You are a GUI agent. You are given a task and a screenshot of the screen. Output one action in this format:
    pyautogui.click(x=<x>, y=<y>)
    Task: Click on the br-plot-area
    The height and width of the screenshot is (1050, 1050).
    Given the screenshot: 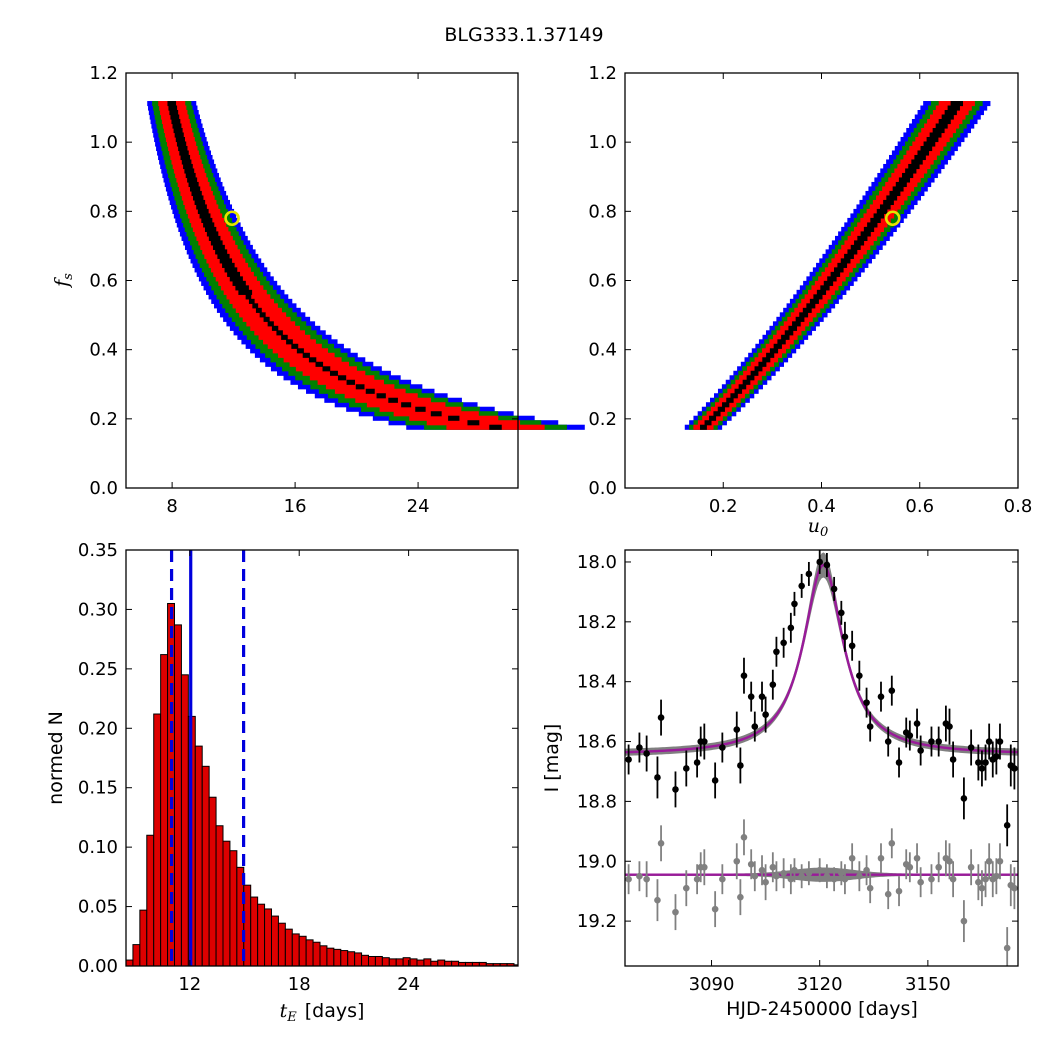 What is the action you would take?
    pyautogui.click(x=821, y=758)
    